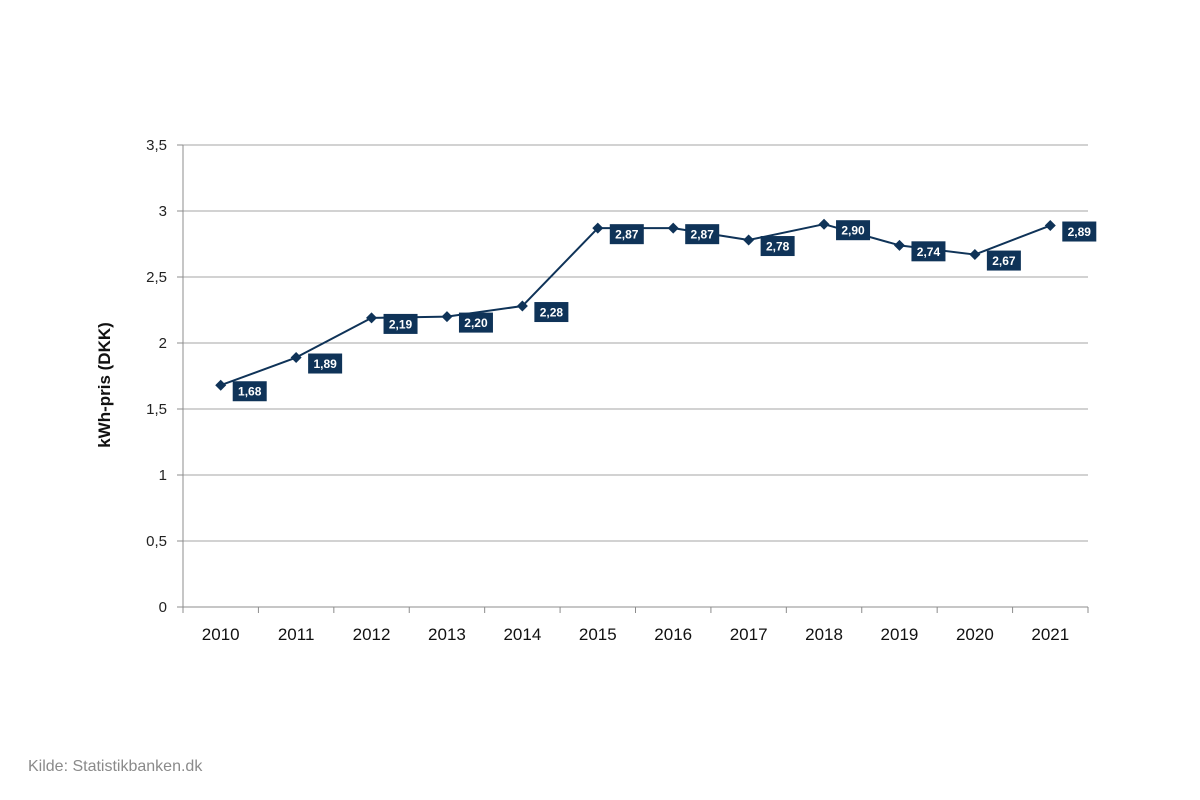  What do you see at coordinates (522, 634) in the screenshot?
I see `x-tick-label: 2014` at bounding box center [522, 634].